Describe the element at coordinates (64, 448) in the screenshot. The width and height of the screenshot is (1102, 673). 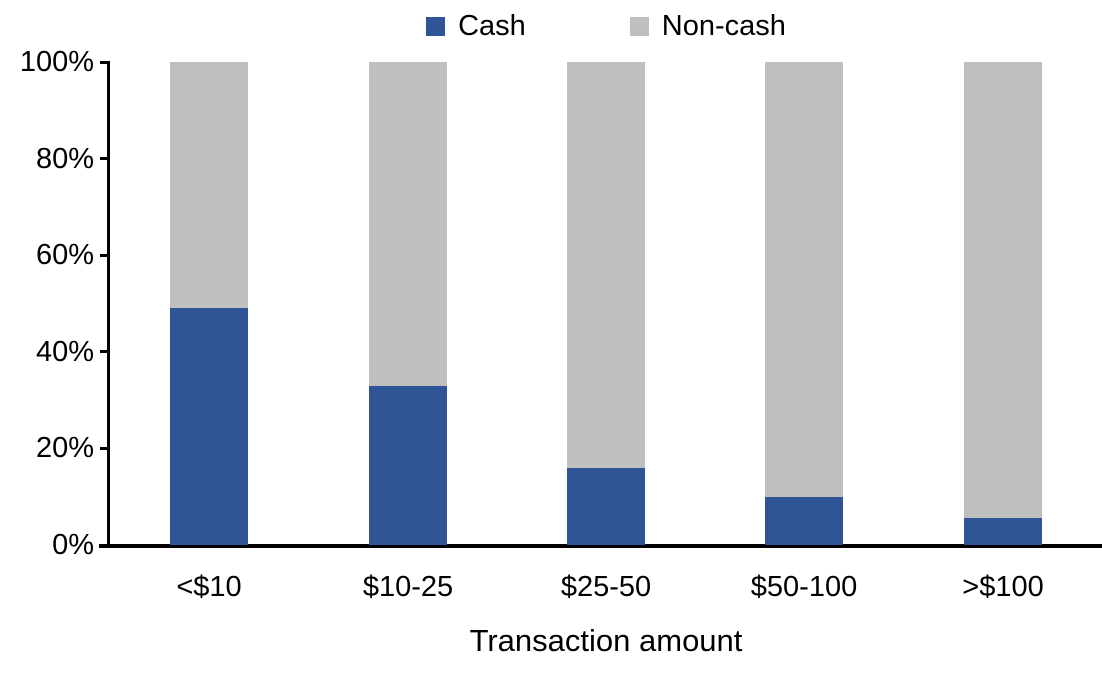
I see `y-axis-label: 20%` at that location.